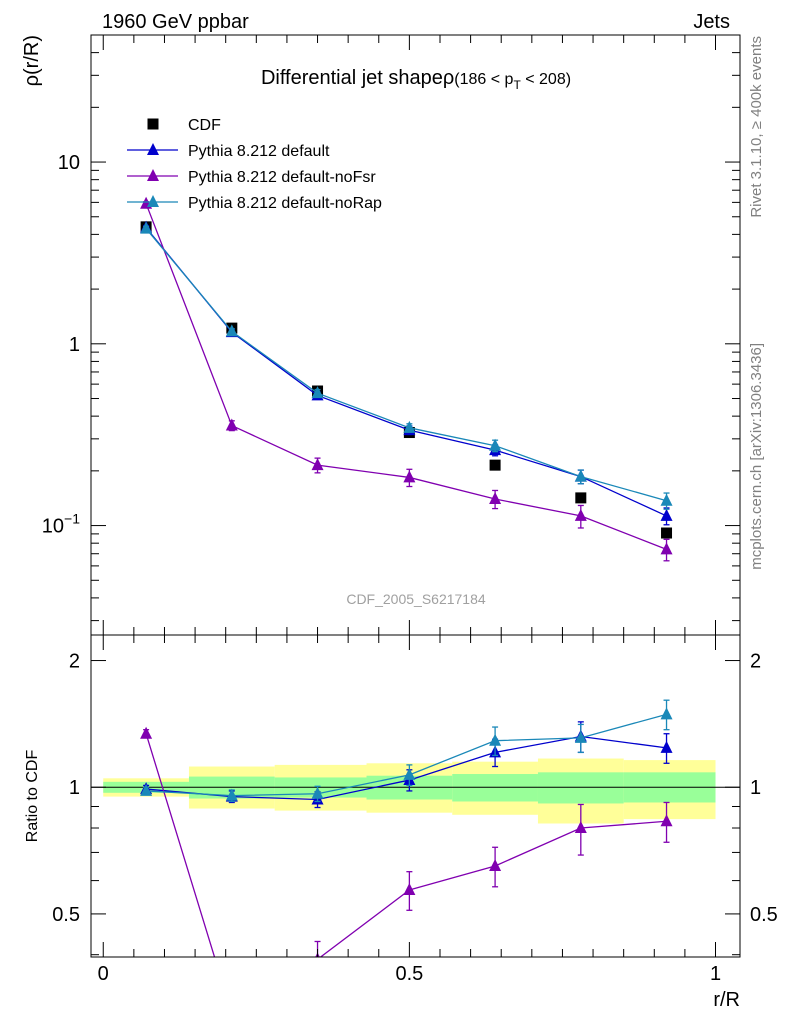  I want to click on main-title-text: Differential jet shapeρ, so click(357, 78).